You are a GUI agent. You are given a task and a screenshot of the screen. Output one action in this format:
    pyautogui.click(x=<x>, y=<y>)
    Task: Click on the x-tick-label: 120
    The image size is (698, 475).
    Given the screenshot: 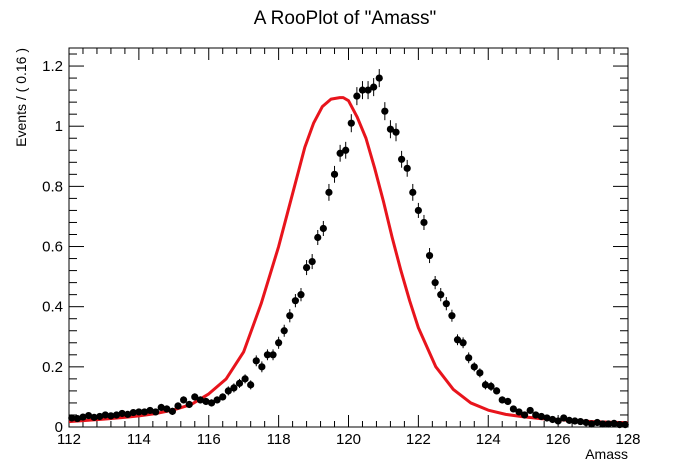 What is the action you would take?
    pyautogui.click(x=348, y=439)
    